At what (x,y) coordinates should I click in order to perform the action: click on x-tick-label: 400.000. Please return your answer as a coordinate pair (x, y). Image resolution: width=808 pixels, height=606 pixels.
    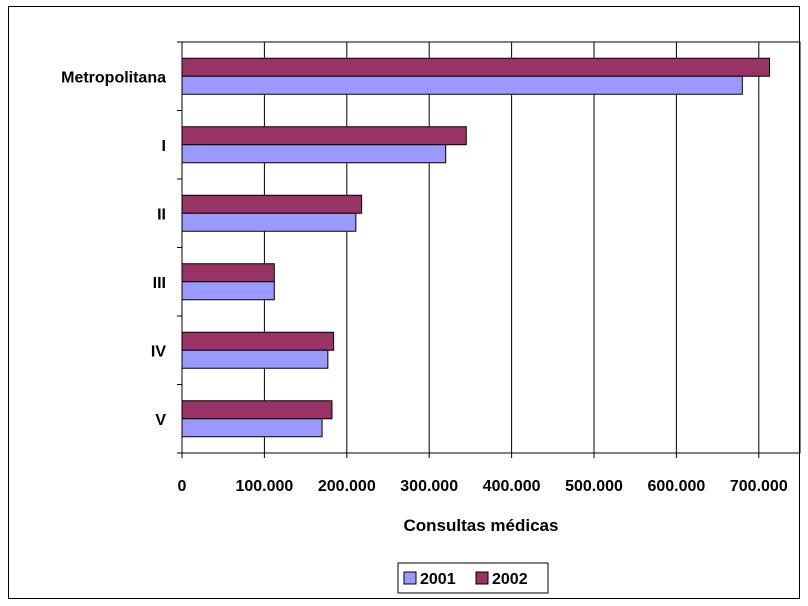
    Looking at the image, I should click on (512, 486).